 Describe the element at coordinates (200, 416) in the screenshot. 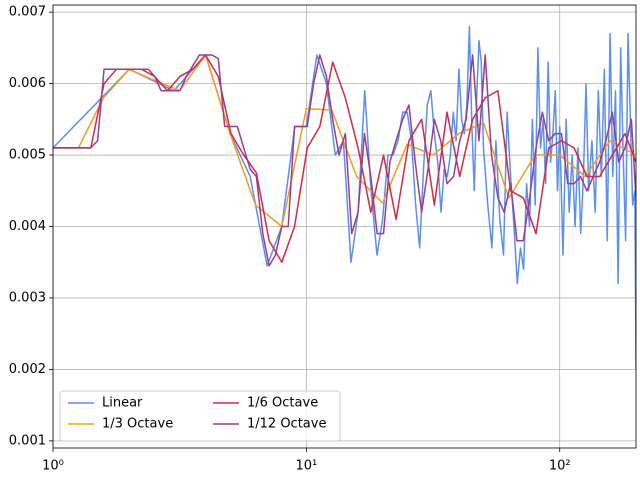

I see `legend-box` at that location.